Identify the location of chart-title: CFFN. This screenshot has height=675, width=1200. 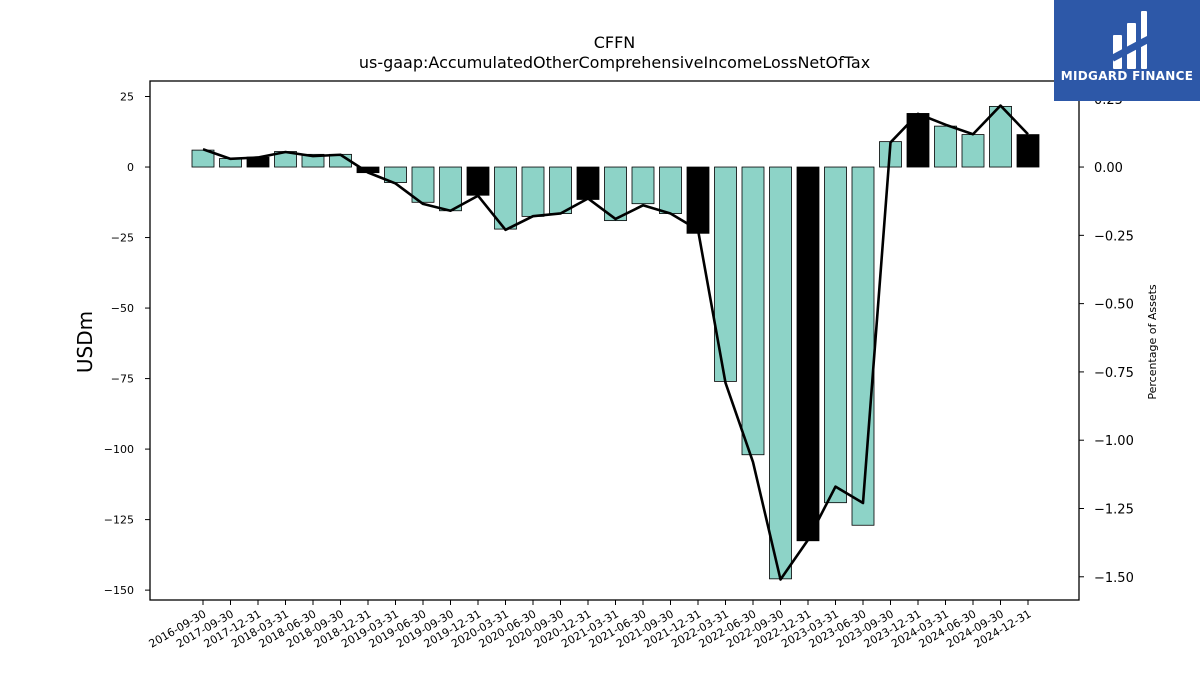
(615, 42).